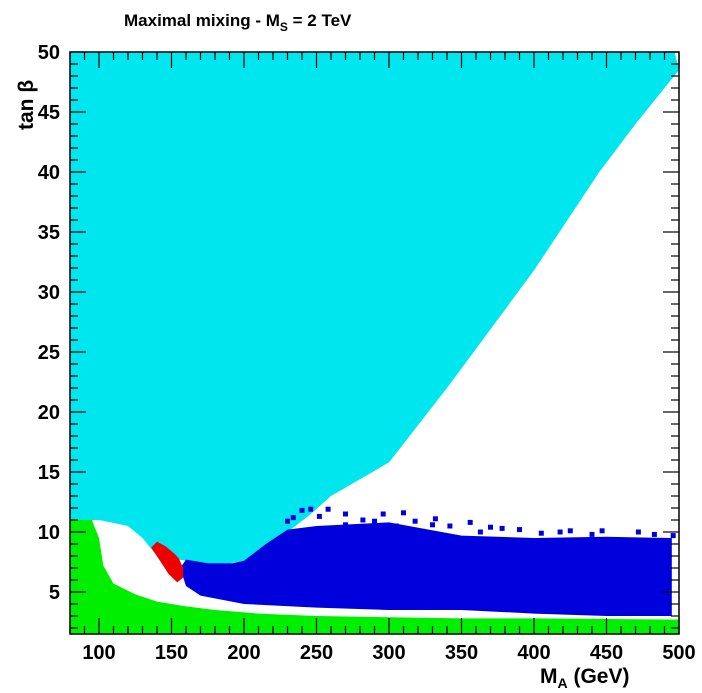 The height and width of the screenshot is (693, 702). Describe the element at coordinates (238, 22) in the screenshot. I see `chart-title: Maximal mixing - MS = 2 TeV` at that location.